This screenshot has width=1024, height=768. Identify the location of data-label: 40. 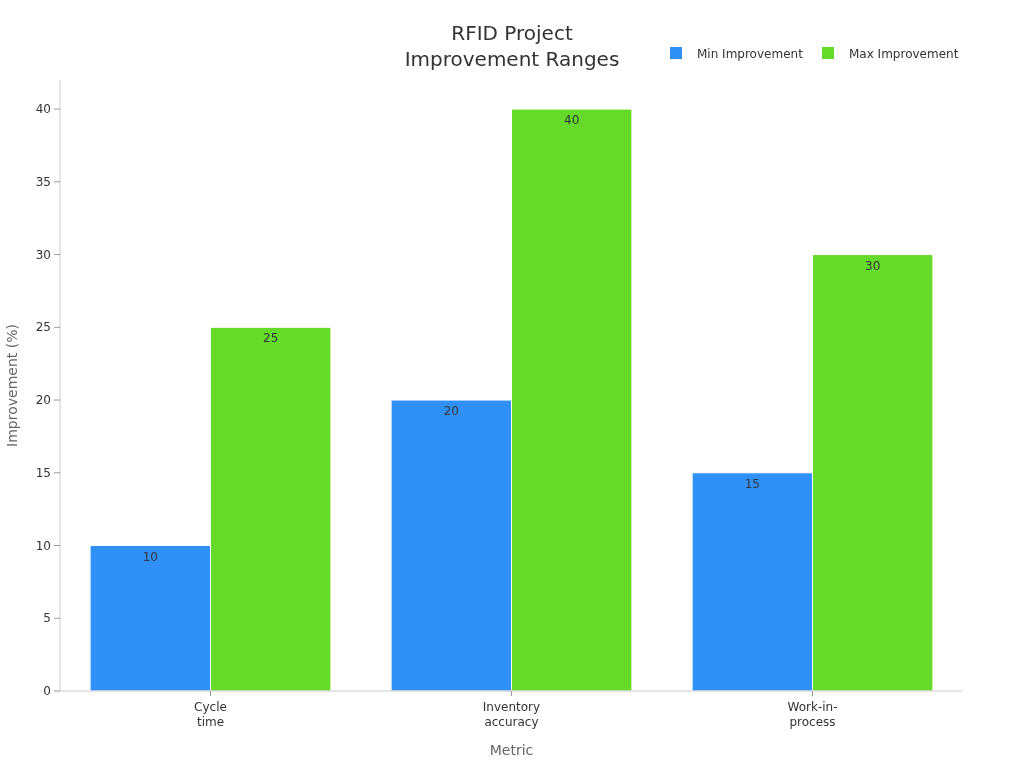
(572, 120).